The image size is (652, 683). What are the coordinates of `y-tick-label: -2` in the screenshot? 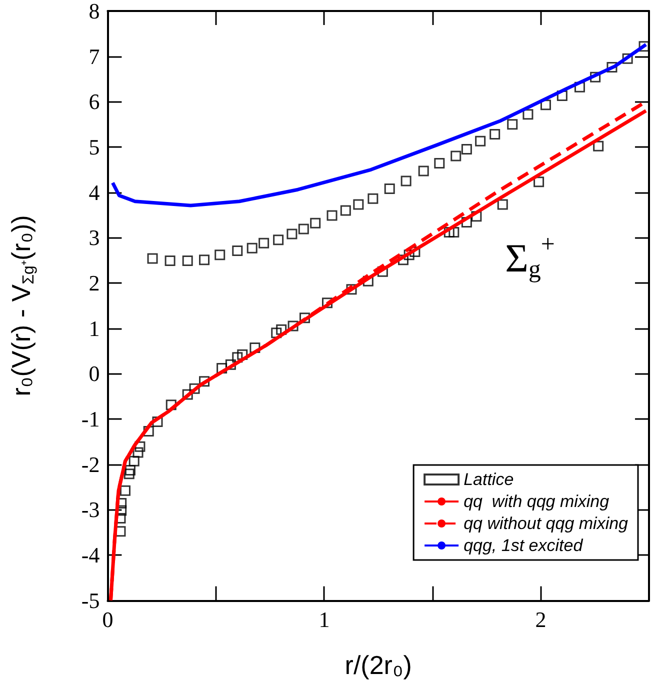 It's located at (90, 464).